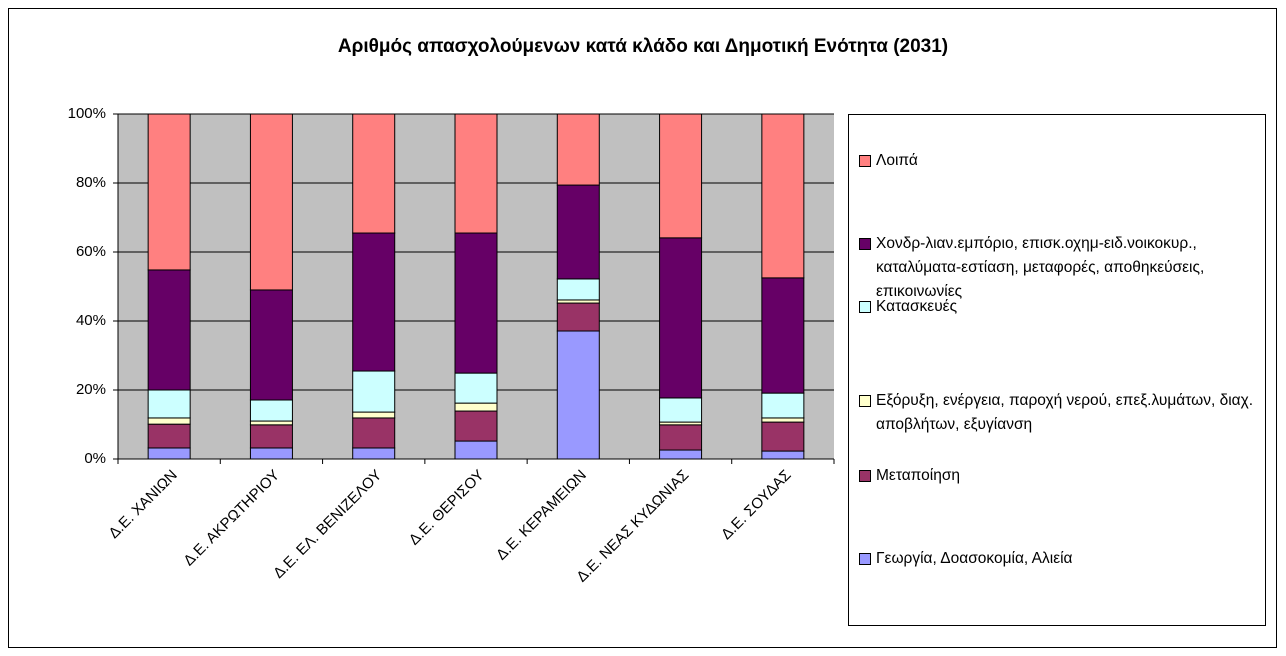 Image resolution: width=1286 pixels, height=656 pixels. Describe the element at coordinates (91, 320) in the screenshot. I see `y-tick-label: 40%` at that location.